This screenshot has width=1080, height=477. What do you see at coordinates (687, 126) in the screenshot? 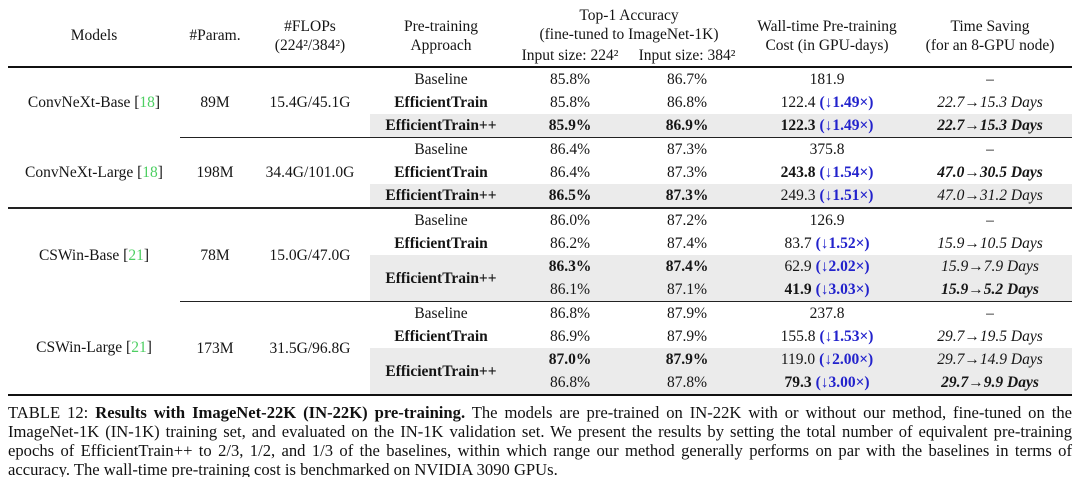
I see `acc384-cell: 86.9%` at bounding box center [687, 126].